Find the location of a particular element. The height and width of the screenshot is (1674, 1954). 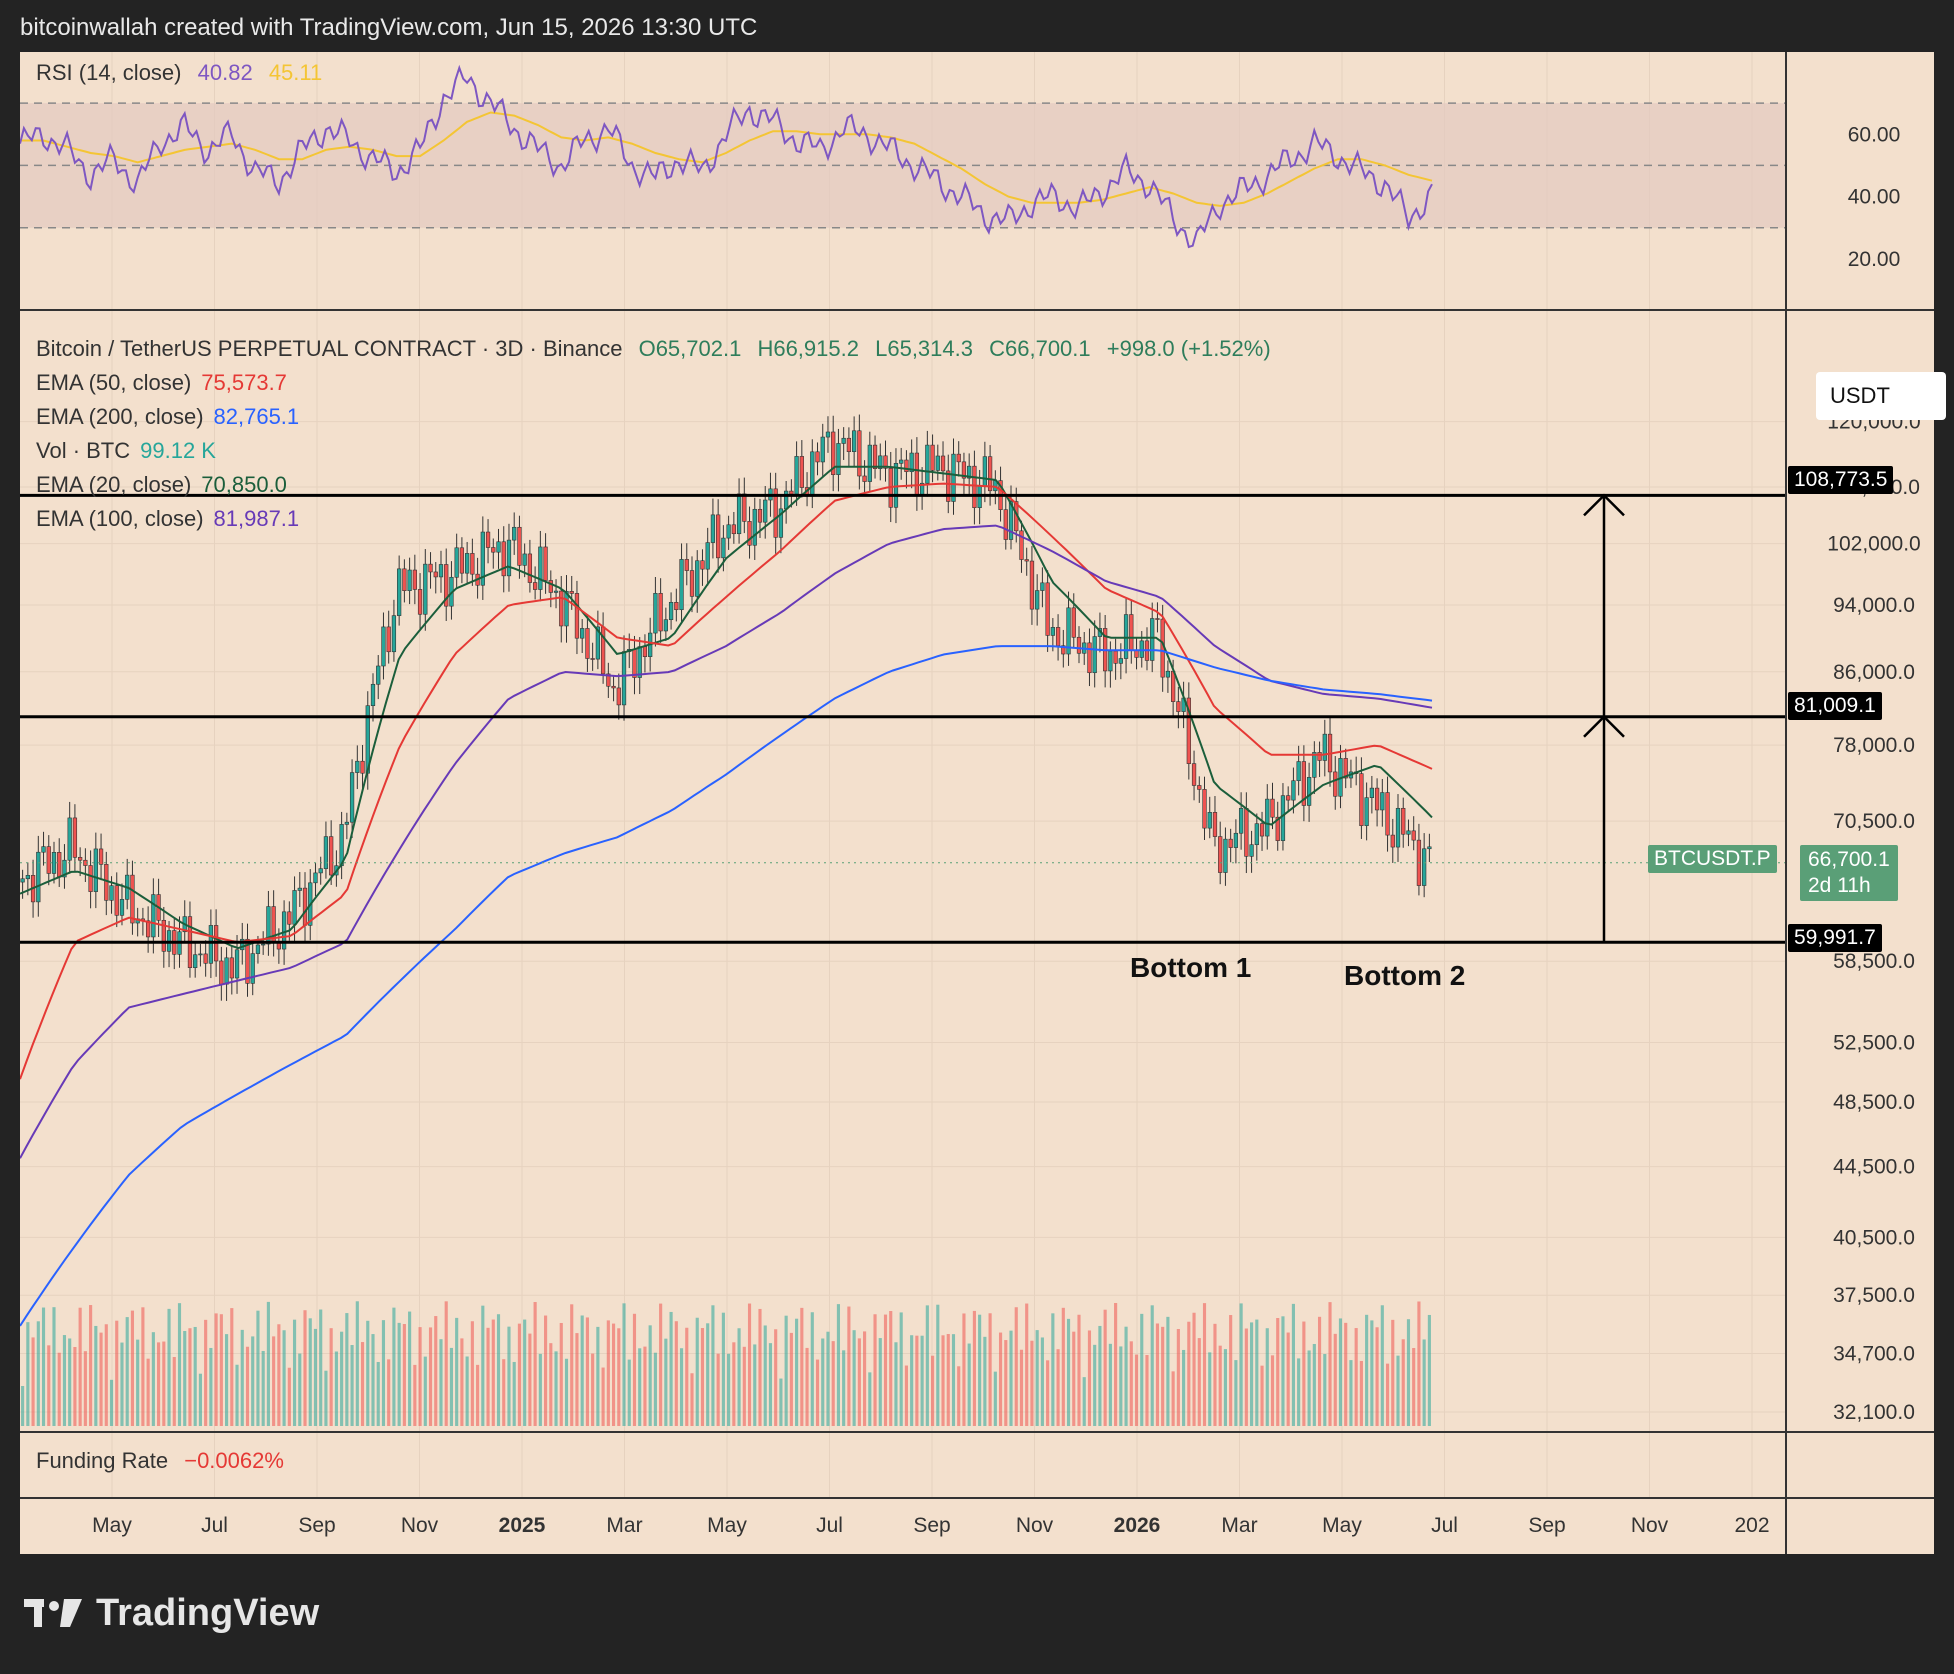

price-axis-label: 102,000.0 is located at coordinates (1873, 544).